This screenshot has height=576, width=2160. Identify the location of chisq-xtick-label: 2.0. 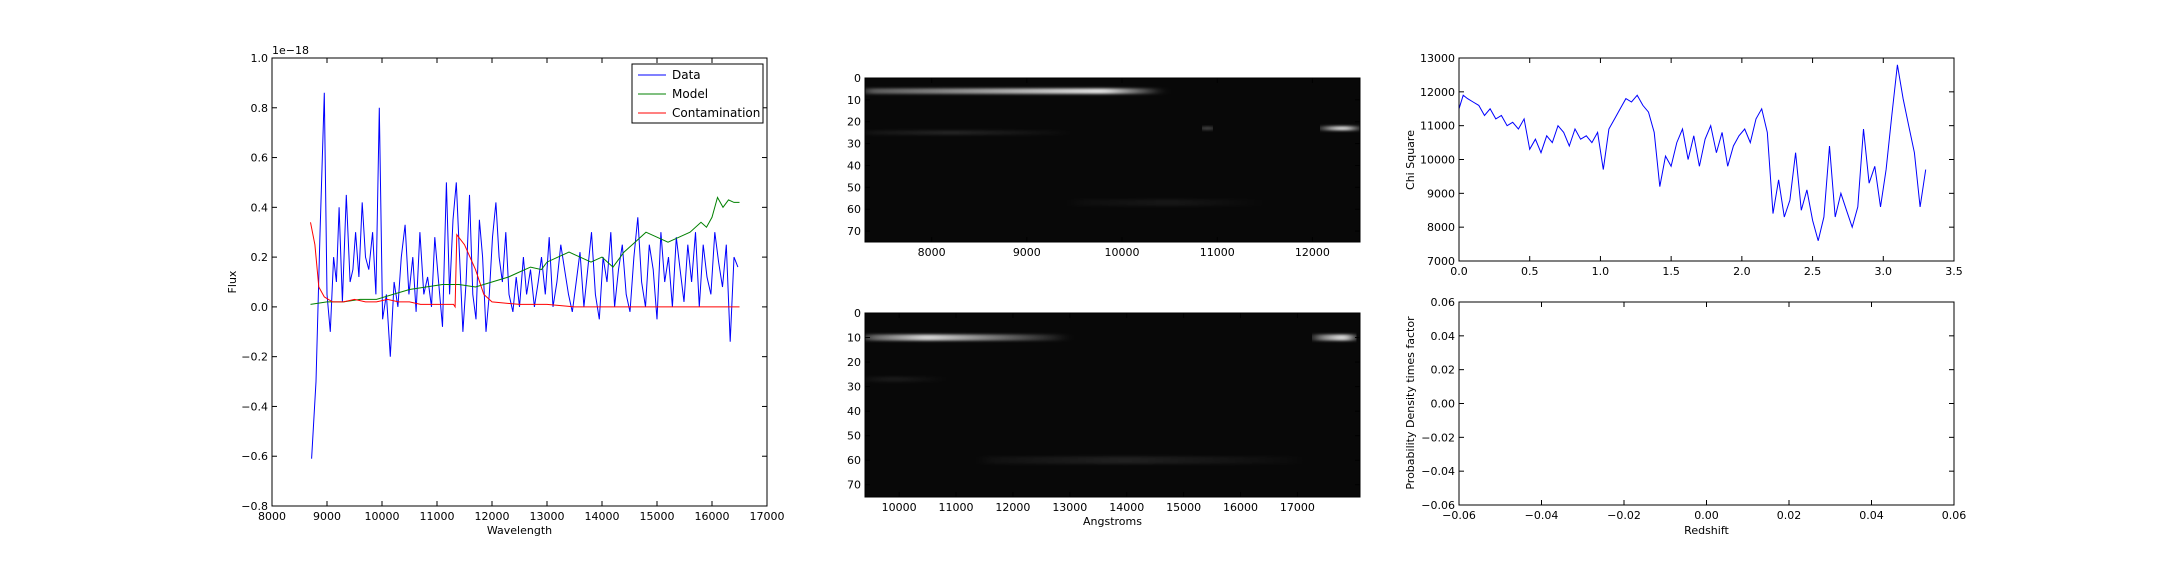
(1742, 271).